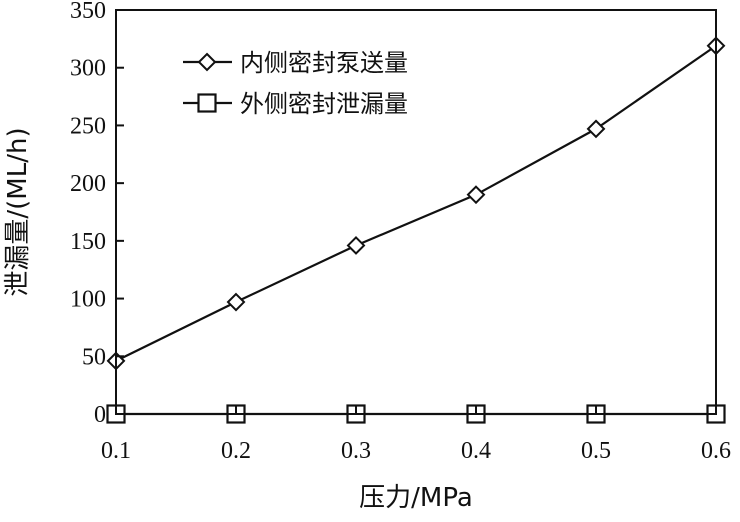 This screenshot has width=740, height=522. What do you see at coordinates (97, 214) in the screenshot?
I see `y-axis: 0 50 100 150 200 250 300 350` at bounding box center [97, 214].